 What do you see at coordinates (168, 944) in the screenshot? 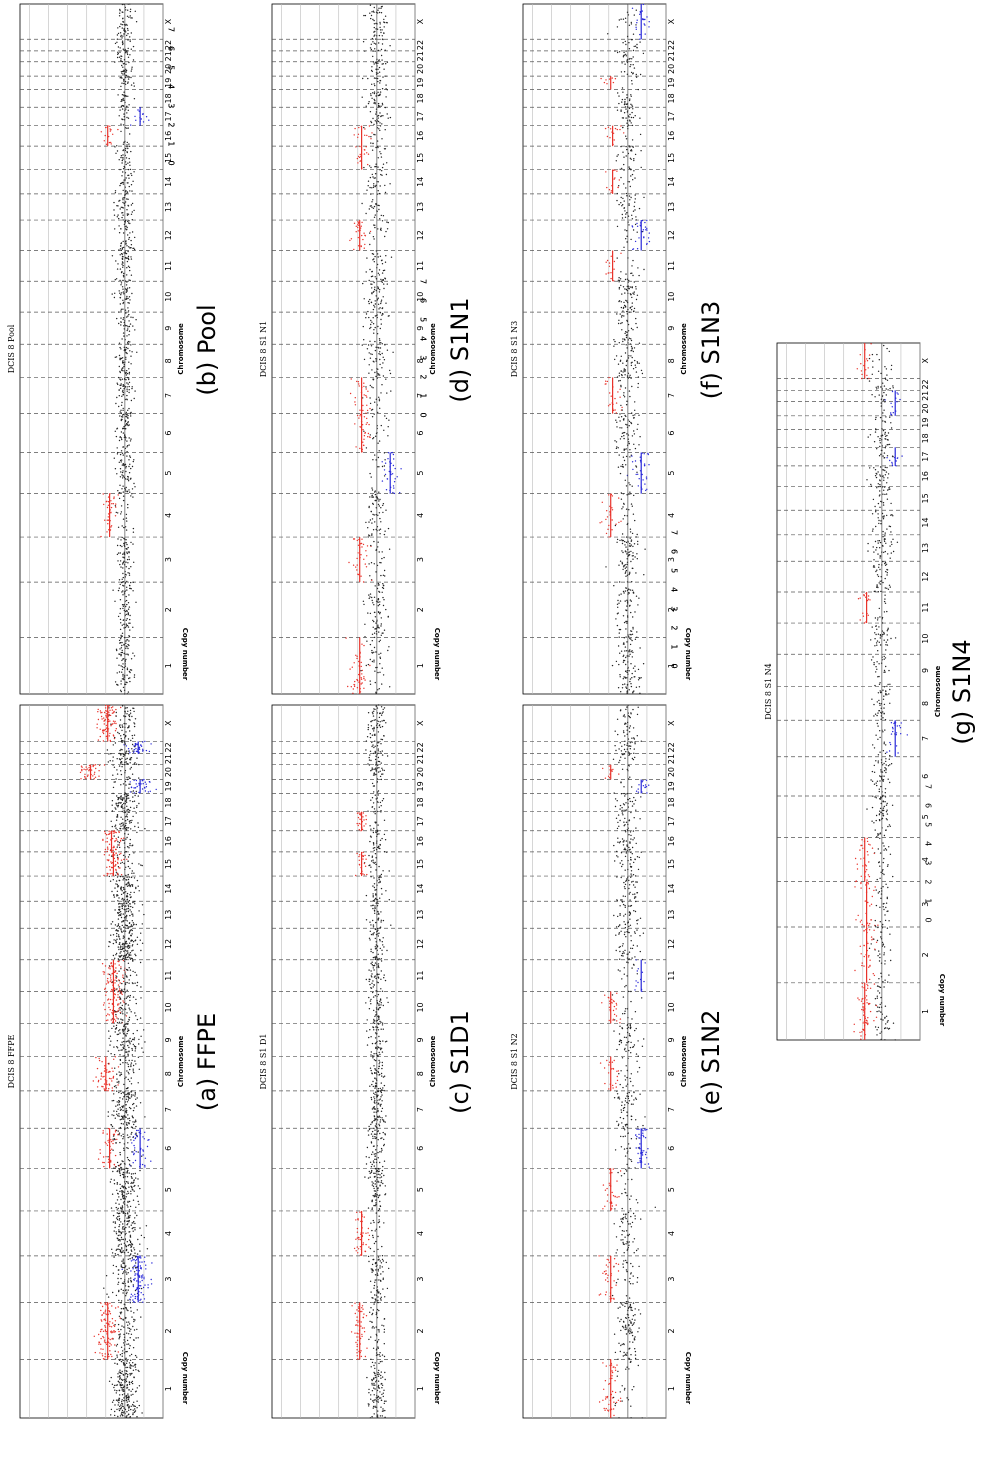
I see `xtick-label: 12` at bounding box center [168, 944].